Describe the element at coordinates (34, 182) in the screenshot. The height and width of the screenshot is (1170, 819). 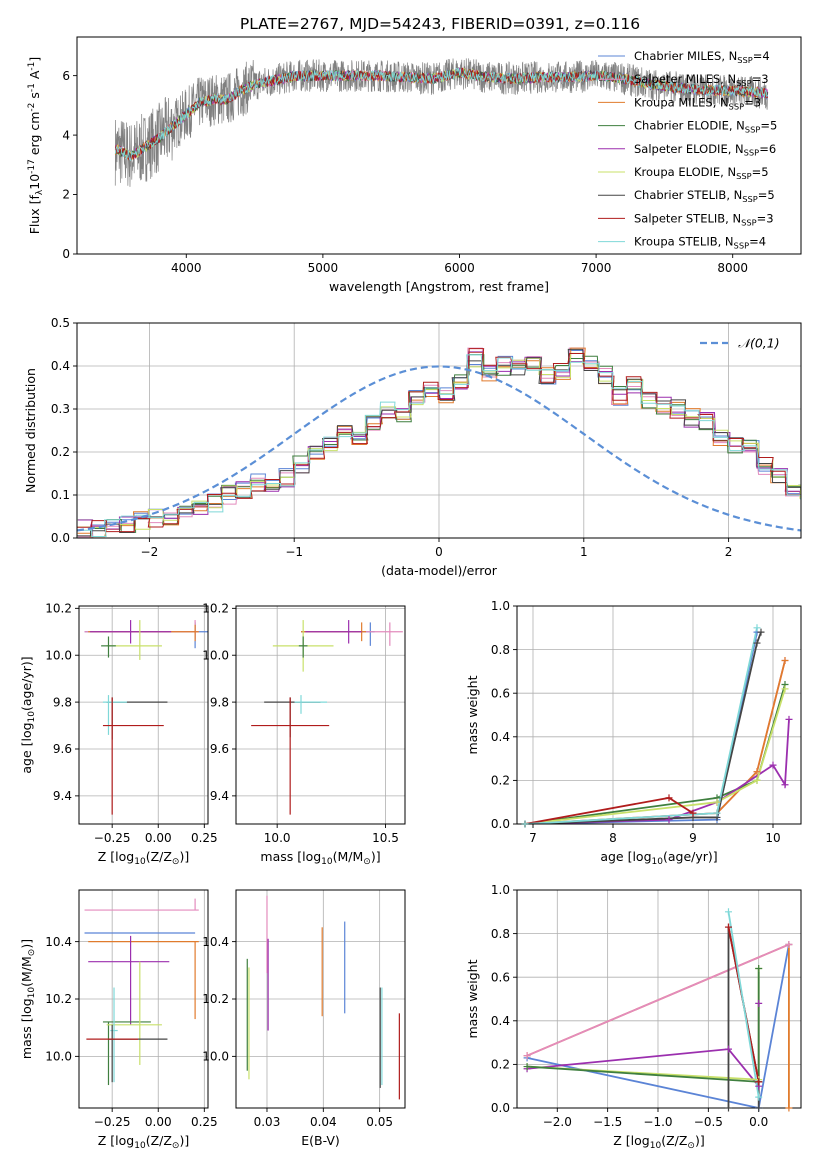
I see `label-segment-2: 10` at that location.